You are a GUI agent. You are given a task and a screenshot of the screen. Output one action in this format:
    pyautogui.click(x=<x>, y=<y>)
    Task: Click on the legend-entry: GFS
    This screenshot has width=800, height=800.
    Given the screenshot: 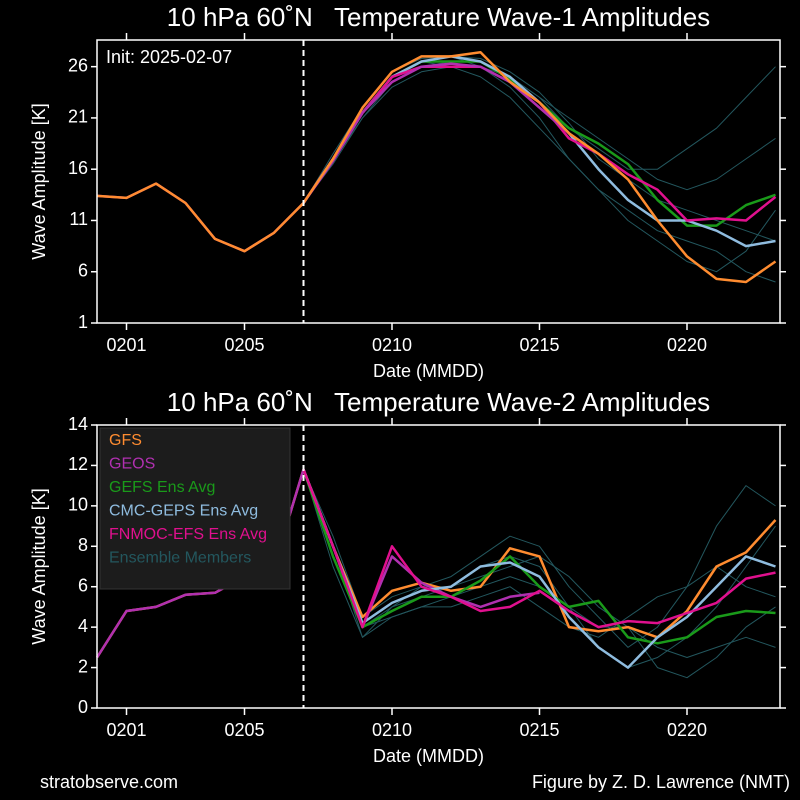 What is the action you would take?
    pyautogui.click(x=125, y=440)
    